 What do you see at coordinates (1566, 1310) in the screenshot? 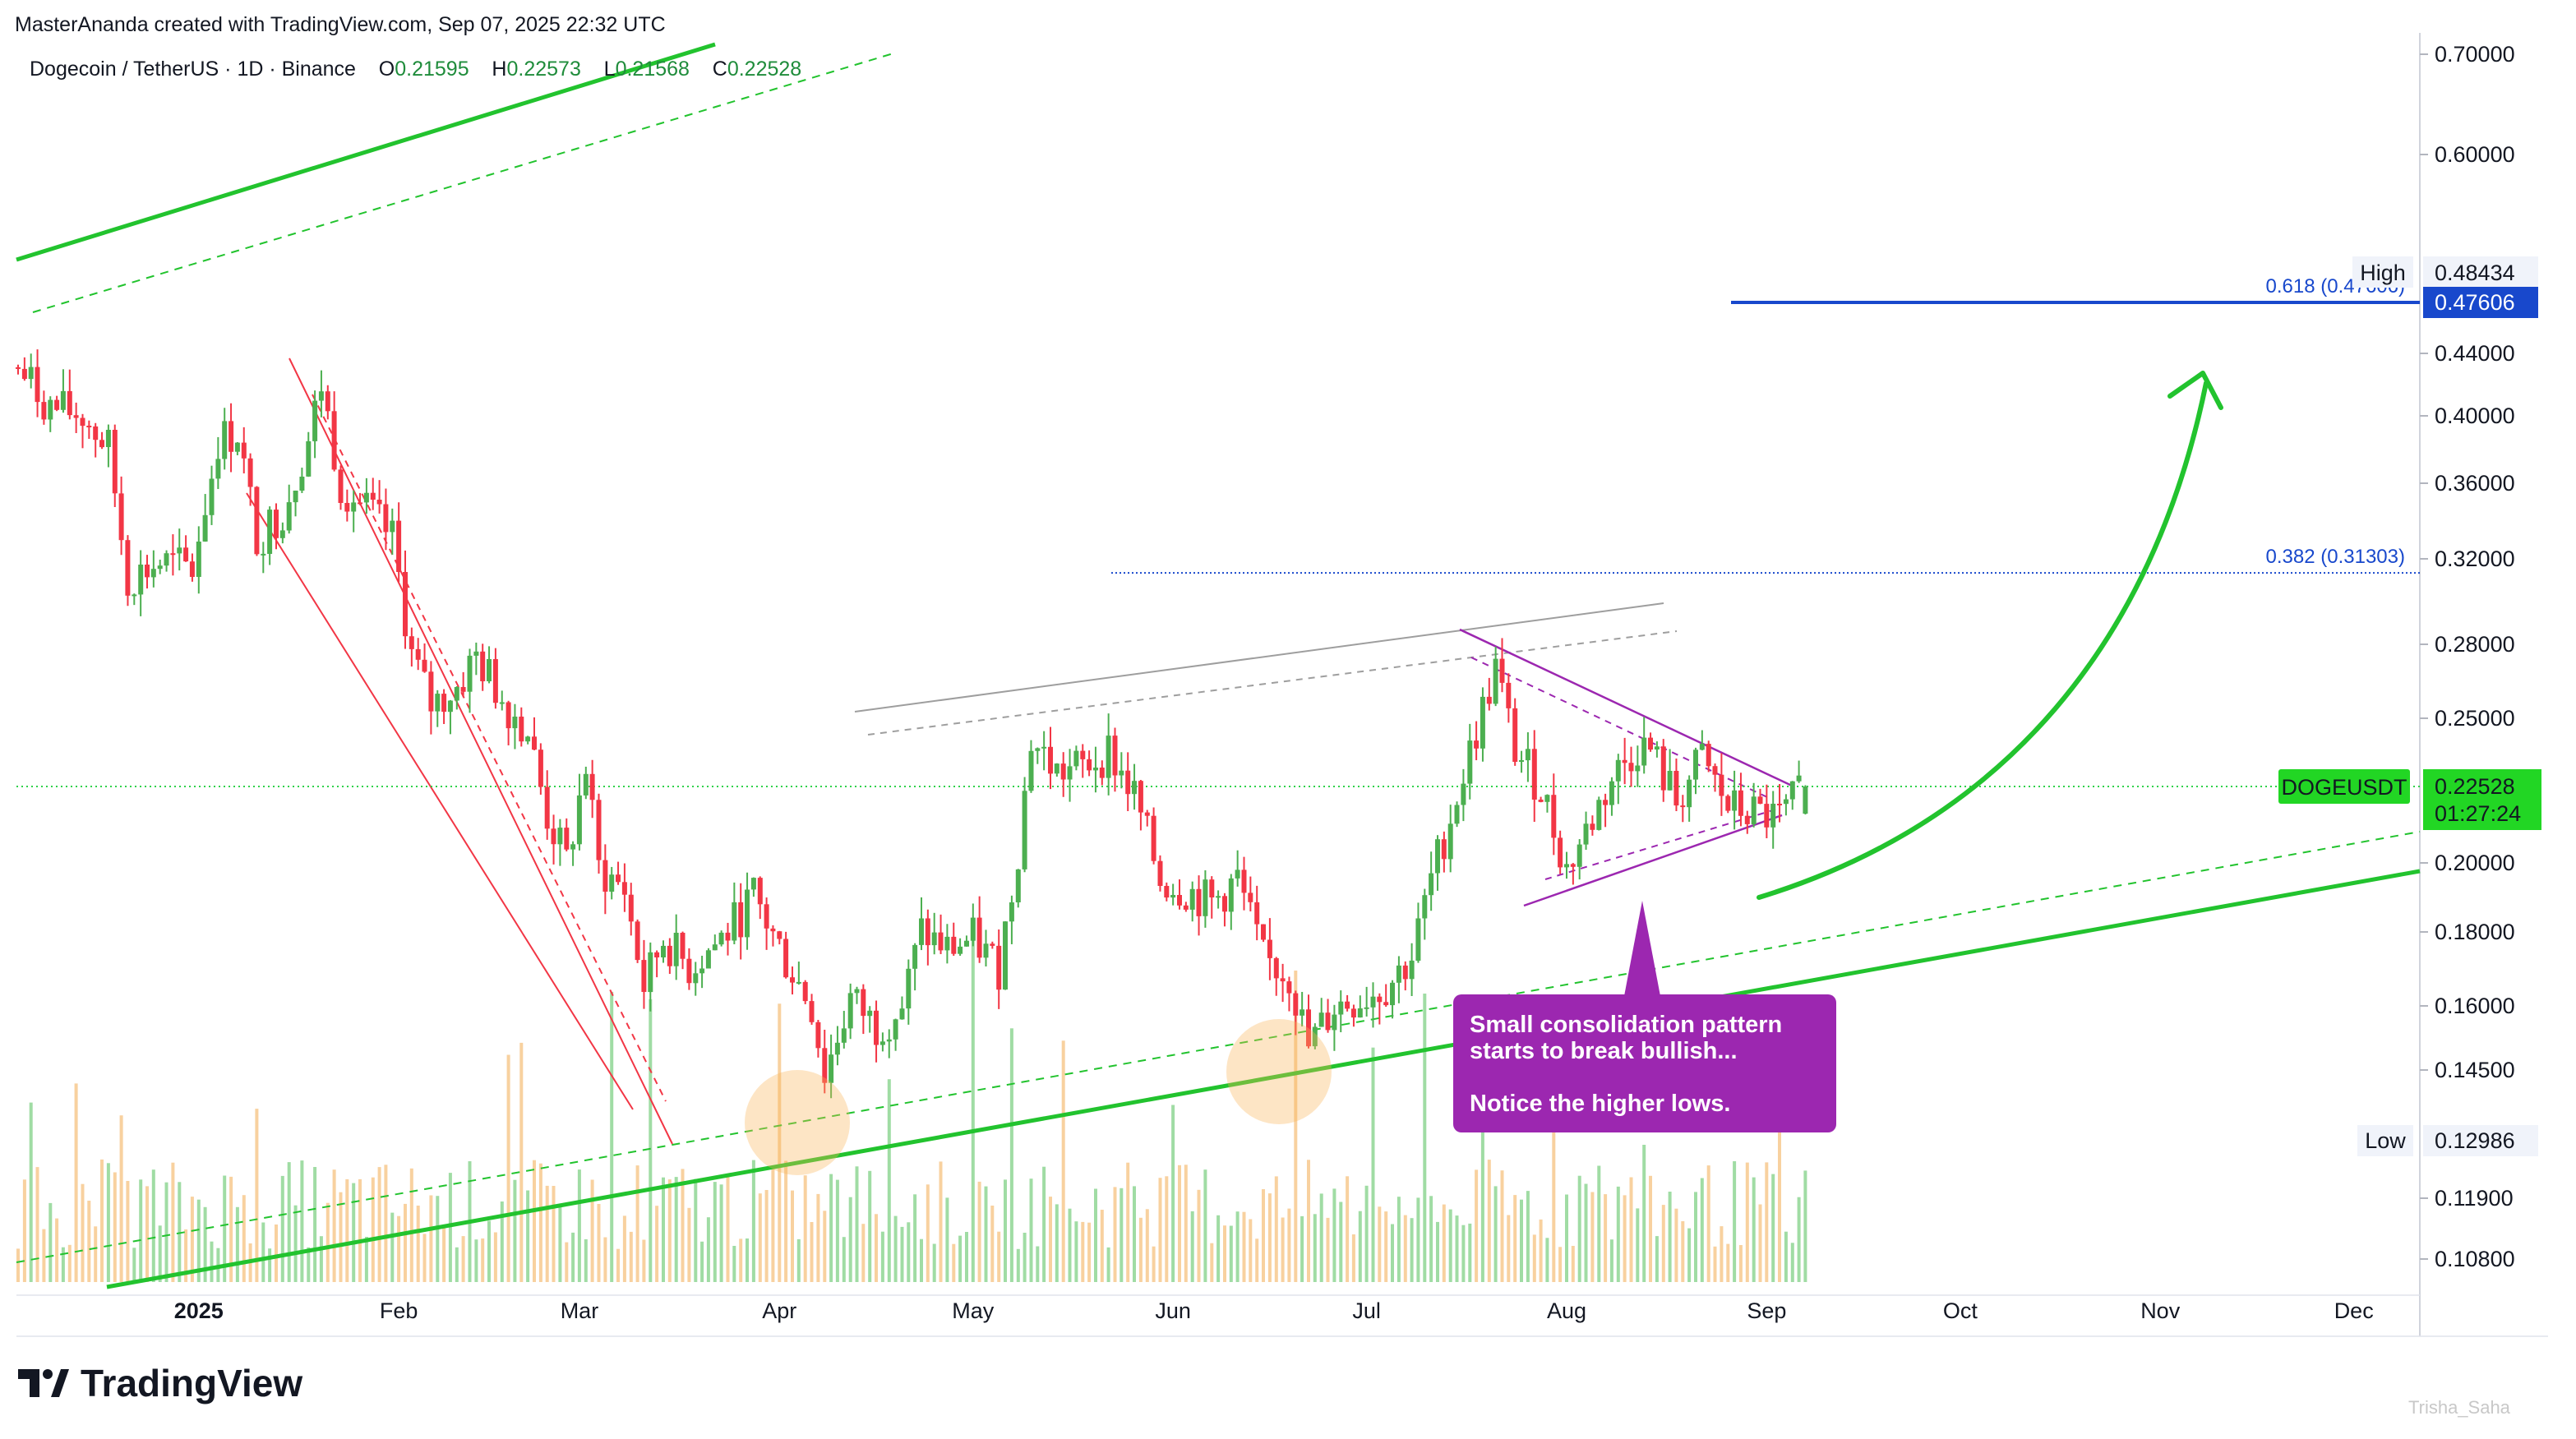
I see `time-axis-label: Aug` at bounding box center [1566, 1310].